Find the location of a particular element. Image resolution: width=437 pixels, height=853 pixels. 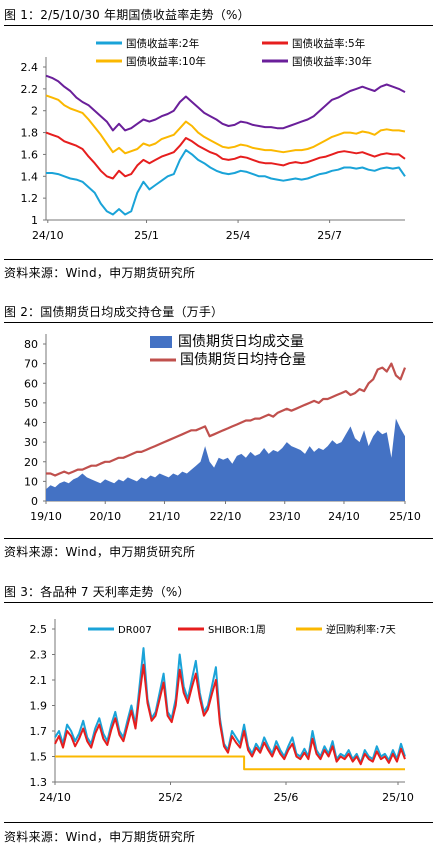

chart1-series-4-legend-label: 国债收益率:30年 is located at coordinates (332, 61).